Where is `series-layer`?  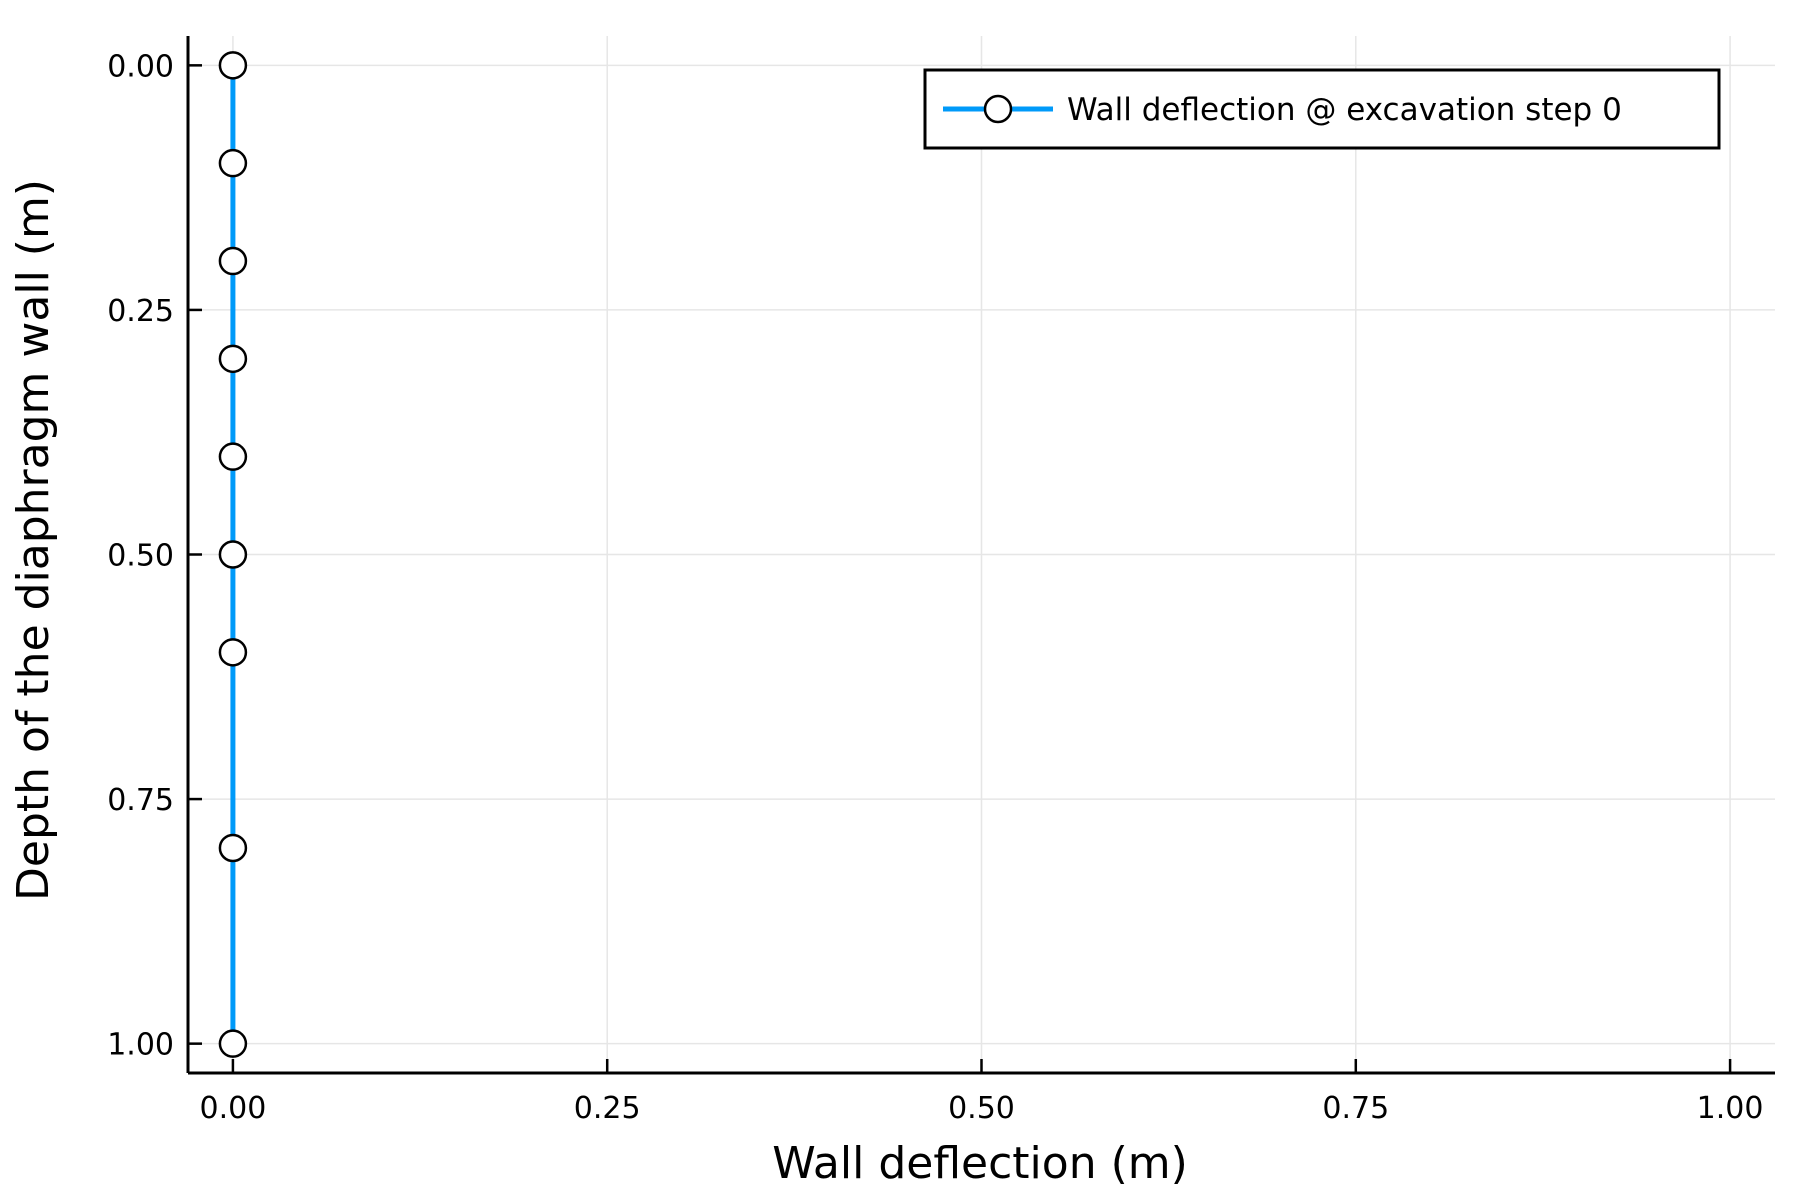 series-layer is located at coordinates (233, 554).